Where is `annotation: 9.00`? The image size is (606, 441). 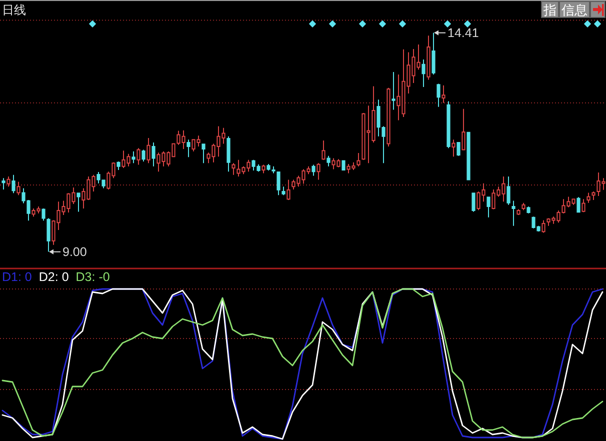 annotation: 9.00 is located at coordinates (74, 251).